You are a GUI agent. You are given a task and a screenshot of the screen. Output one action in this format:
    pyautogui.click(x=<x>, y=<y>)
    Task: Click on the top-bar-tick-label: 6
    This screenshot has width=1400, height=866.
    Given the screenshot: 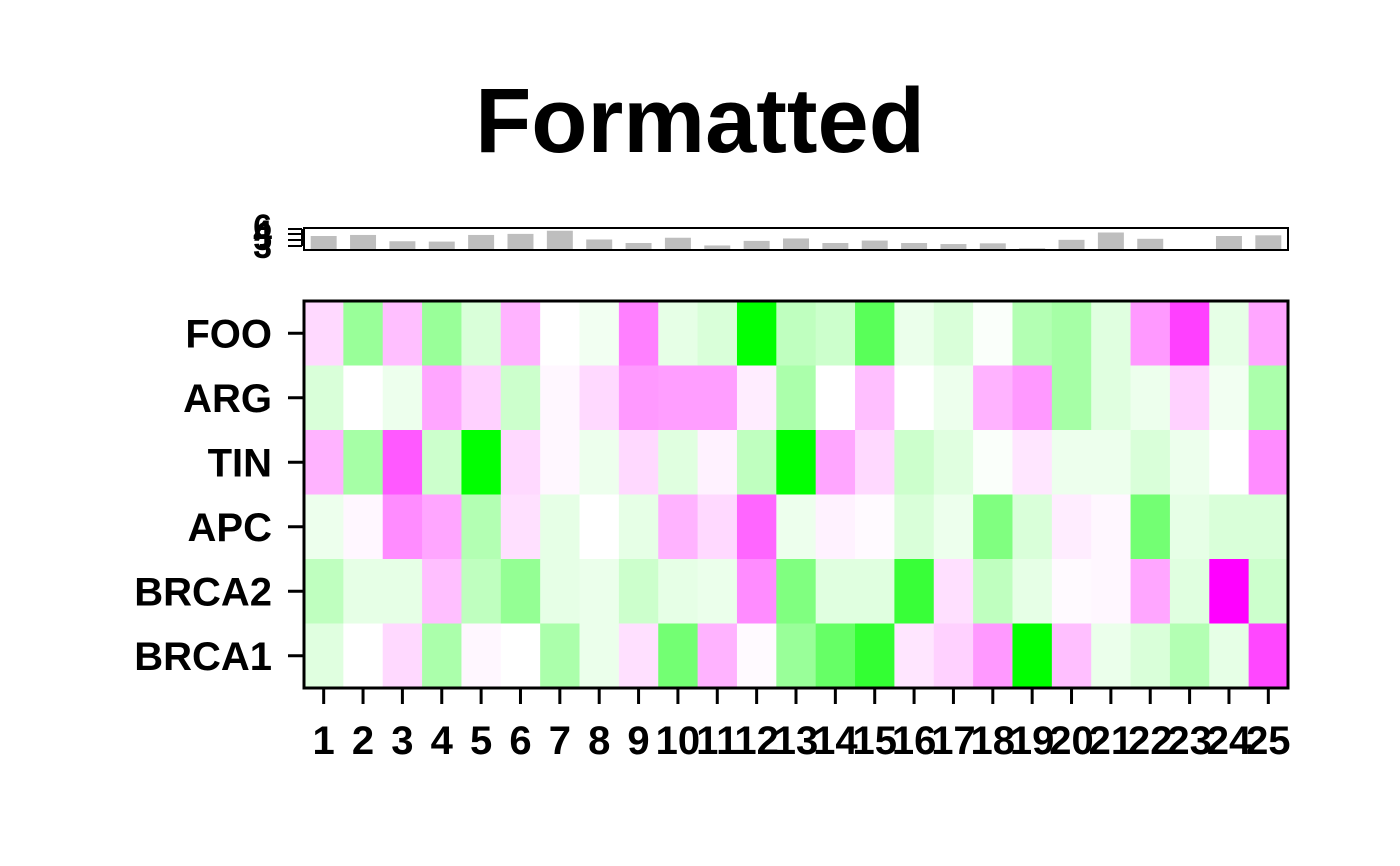 What is the action you would take?
    pyautogui.click(x=262, y=227)
    